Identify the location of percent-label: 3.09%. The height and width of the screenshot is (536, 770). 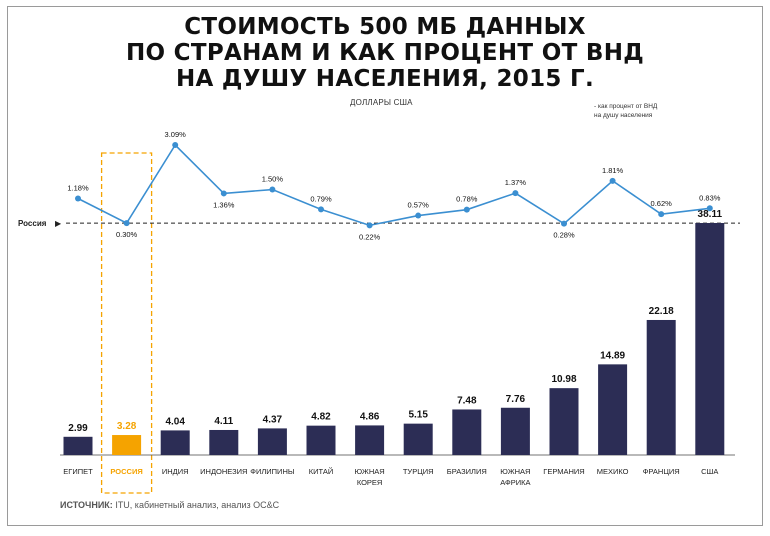
(176, 134).